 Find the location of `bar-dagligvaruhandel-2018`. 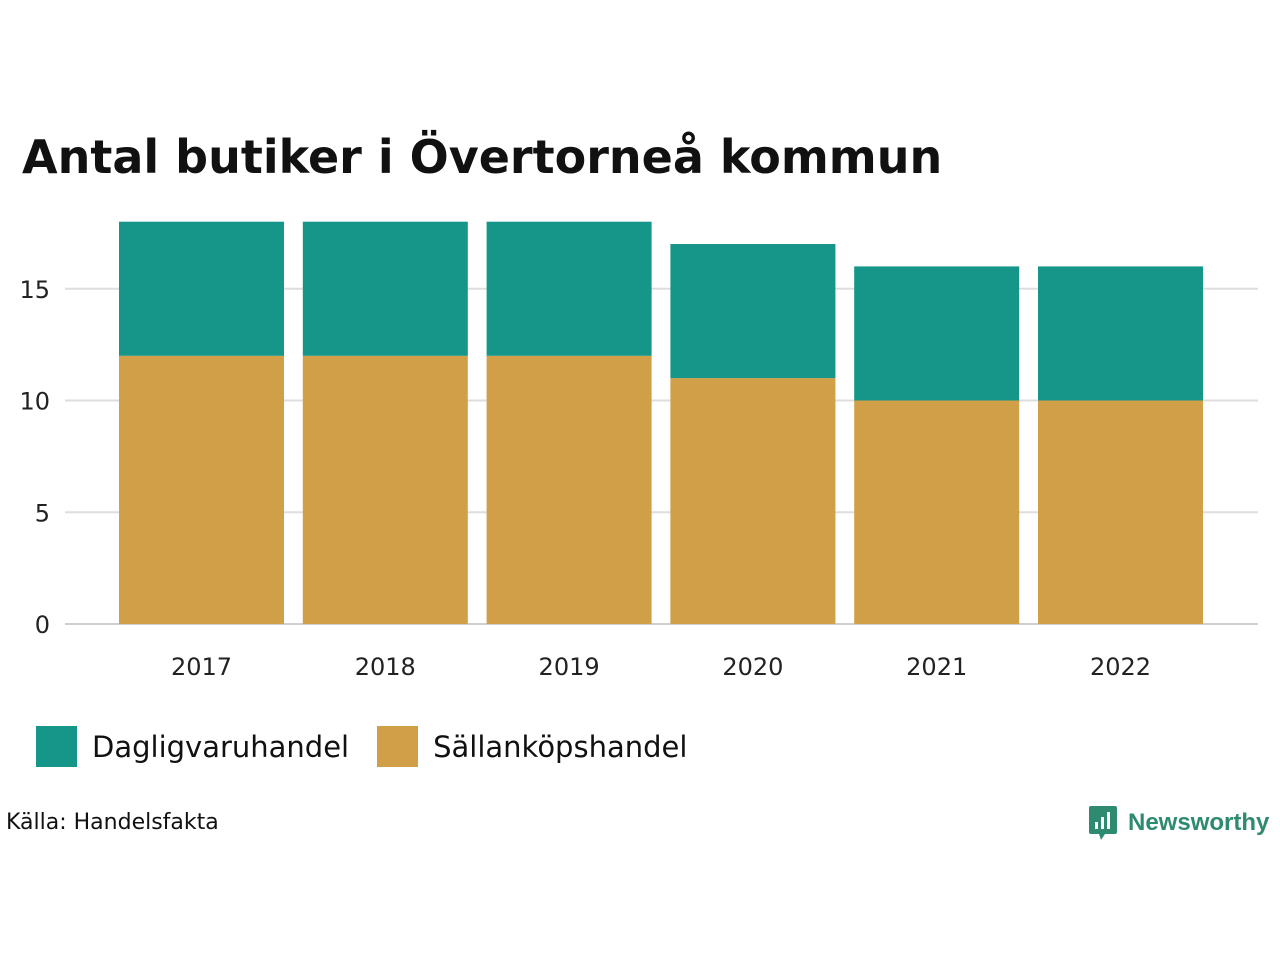

bar-dagligvaruhandel-2018 is located at coordinates (385, 288).